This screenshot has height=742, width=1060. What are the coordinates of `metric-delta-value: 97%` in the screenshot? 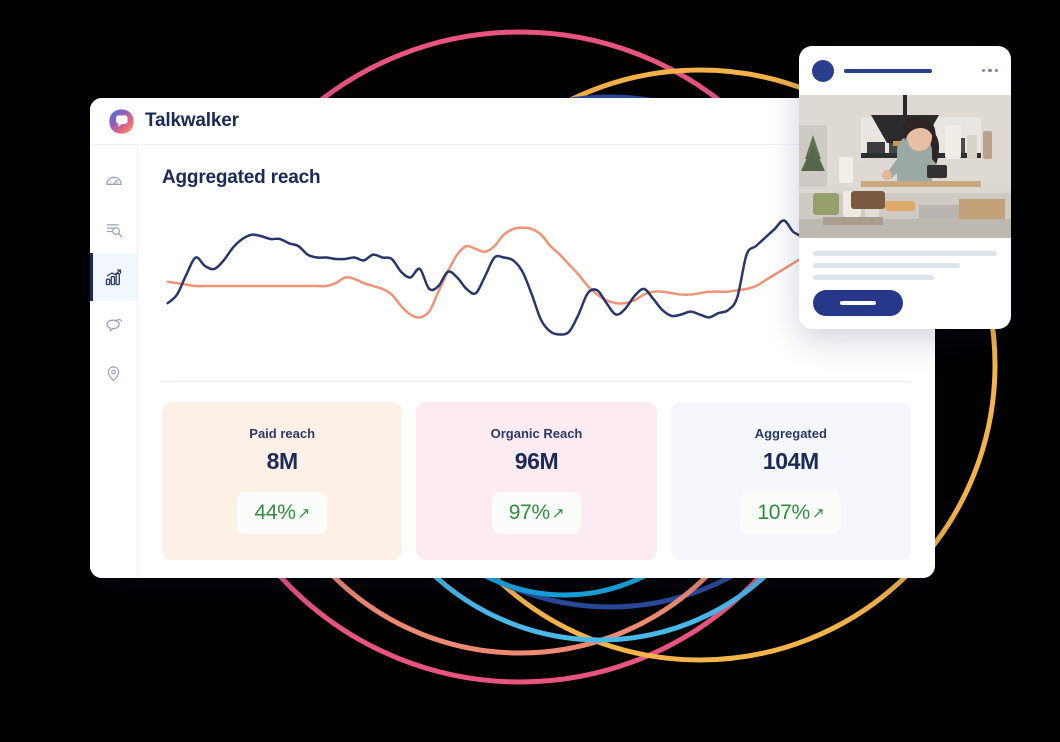 It's located at (529, 512).